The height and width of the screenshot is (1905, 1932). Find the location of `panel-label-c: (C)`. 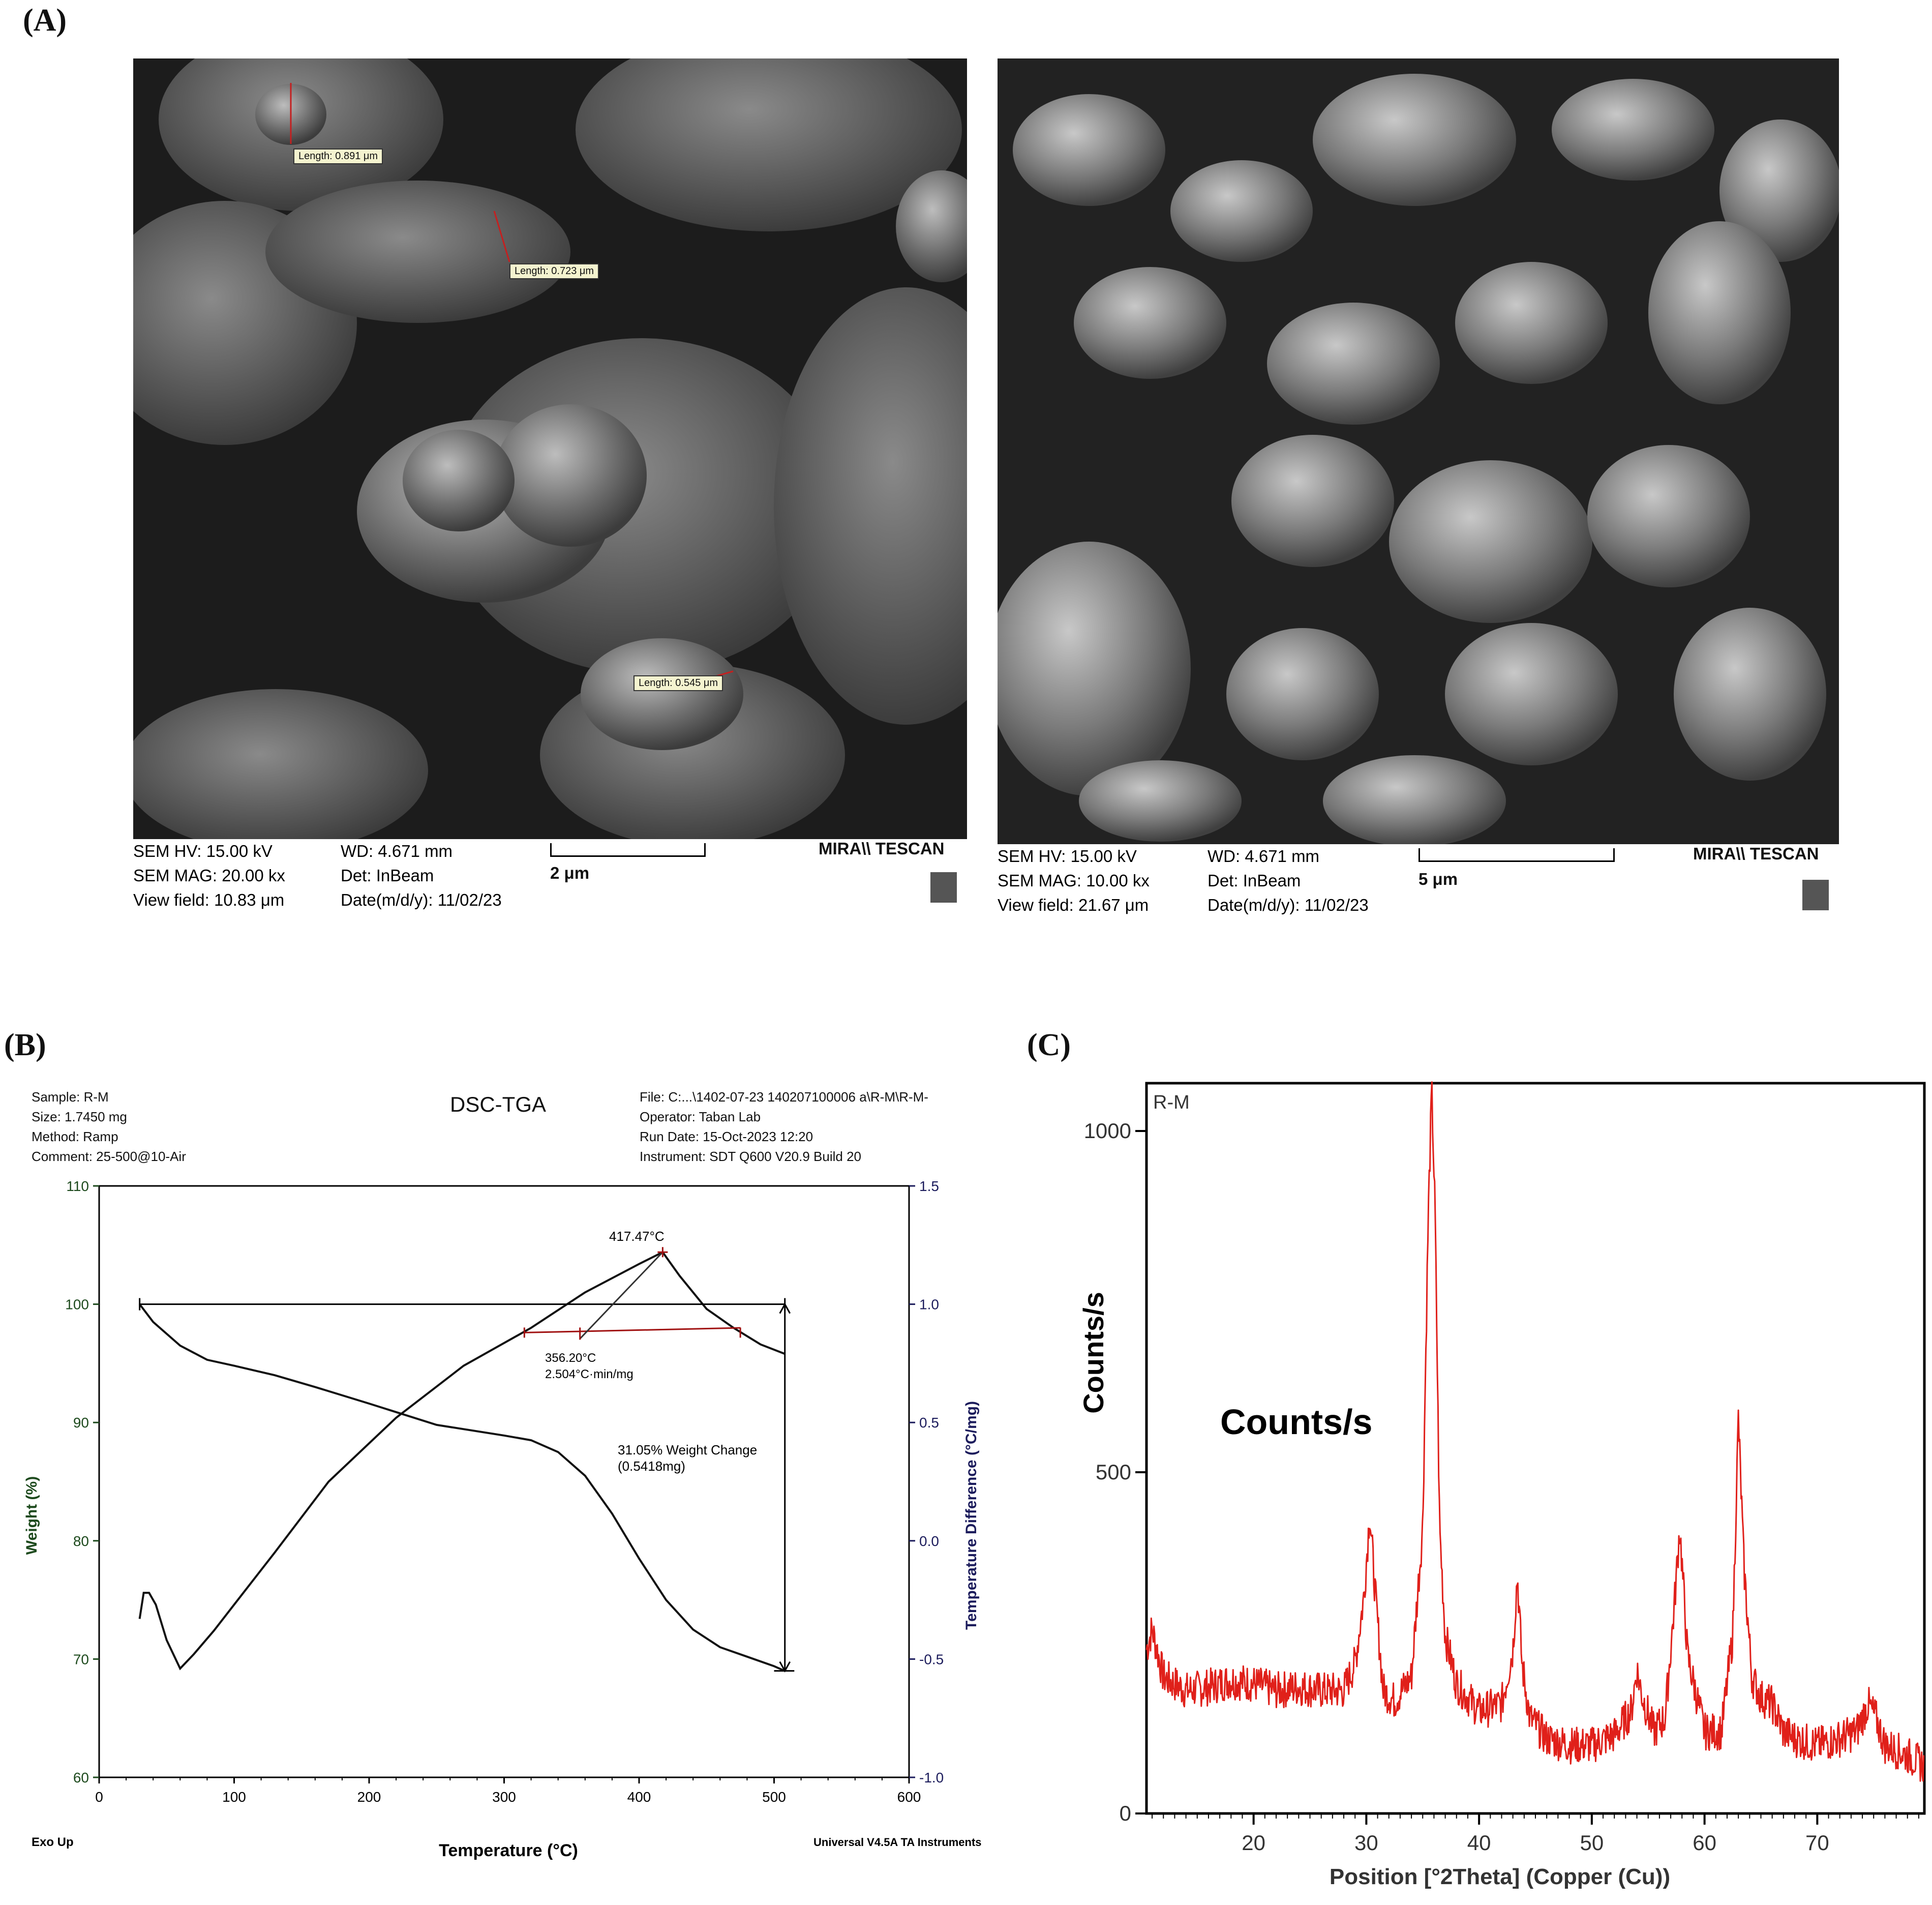

panel-label-c: (C) is located at coordinates (1049, 1045).